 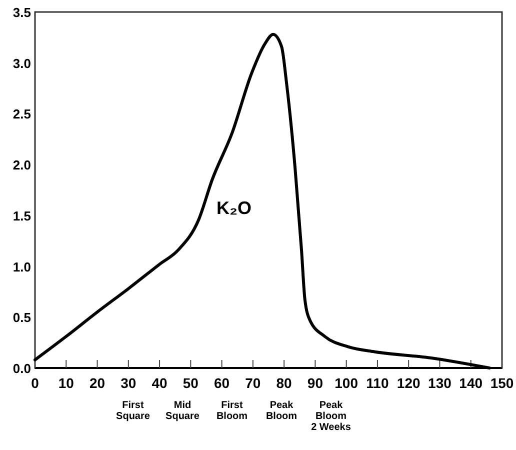 What do you see at coordinates (377, 383) in the screenshot?
I see `x-tick-label: 110` at bounding box center [377, 383].